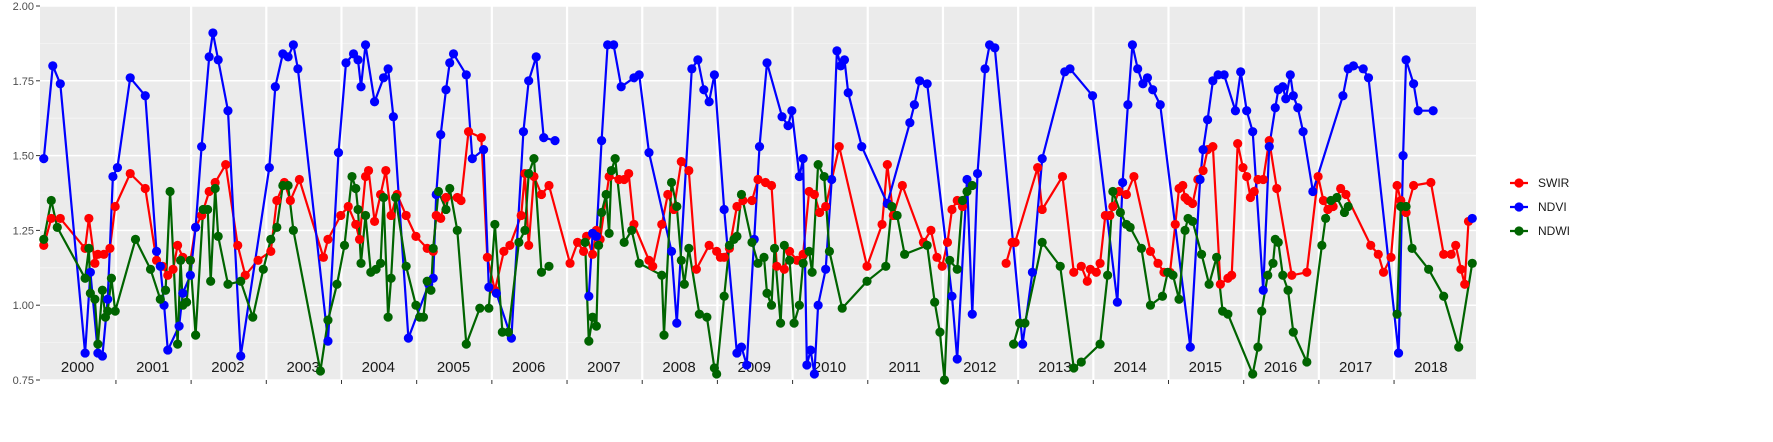 This screenshot has height=442, width=1773. I want to click on year-label: 2011, so click(904, 367).